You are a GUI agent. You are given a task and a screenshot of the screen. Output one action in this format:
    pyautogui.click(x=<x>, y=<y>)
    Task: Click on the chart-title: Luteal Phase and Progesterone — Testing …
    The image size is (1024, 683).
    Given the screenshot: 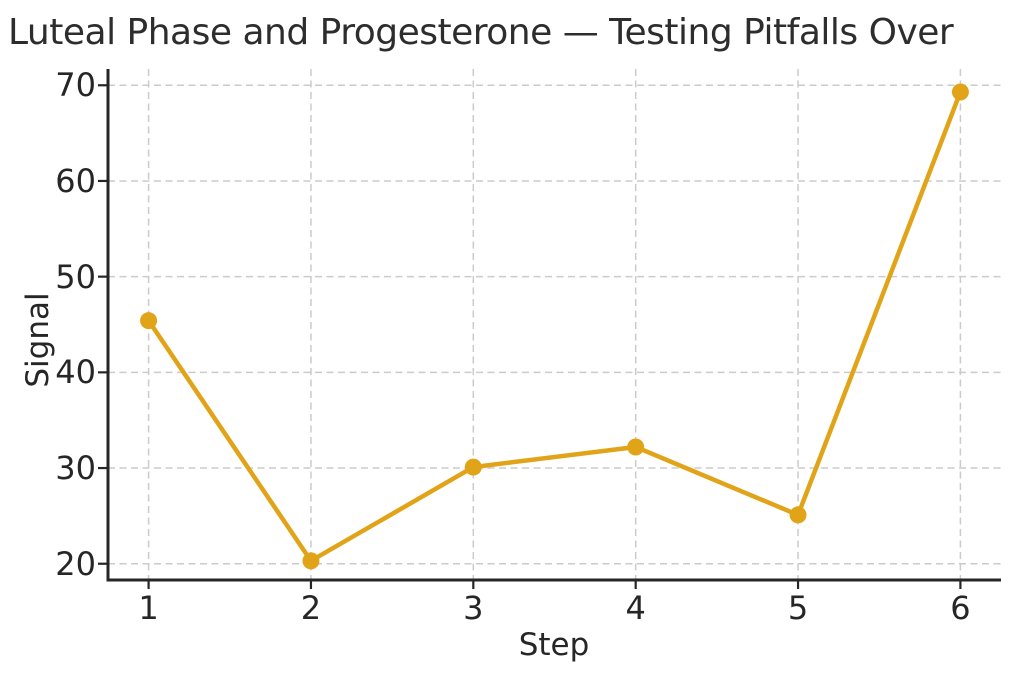 What is the action you would take?
    pyautogui.click(x=481, y=32)
    